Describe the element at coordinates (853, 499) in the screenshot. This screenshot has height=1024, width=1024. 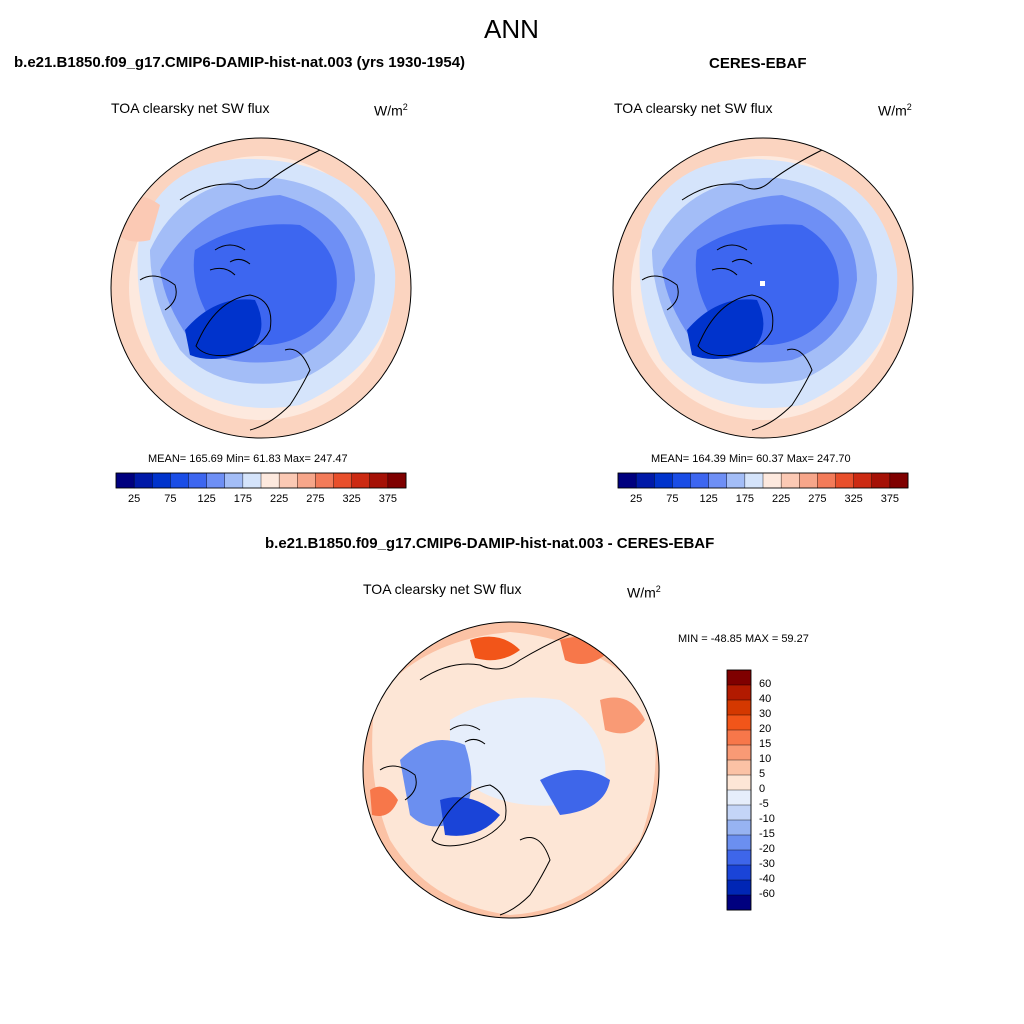
I see `right-colorbar-tick-label: 325` at that location.